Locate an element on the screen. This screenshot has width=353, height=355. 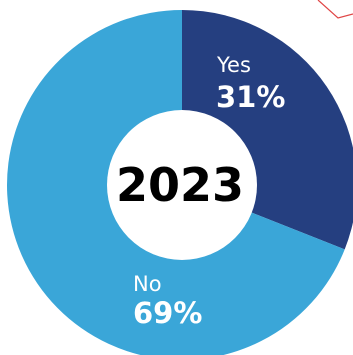
corner-accent-line is located at coordinates (335, 9).